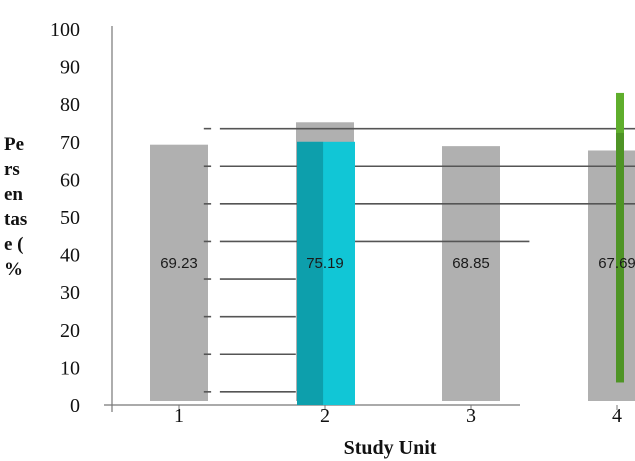  I want to click on y-tick-label: 100, so click(65, 30).